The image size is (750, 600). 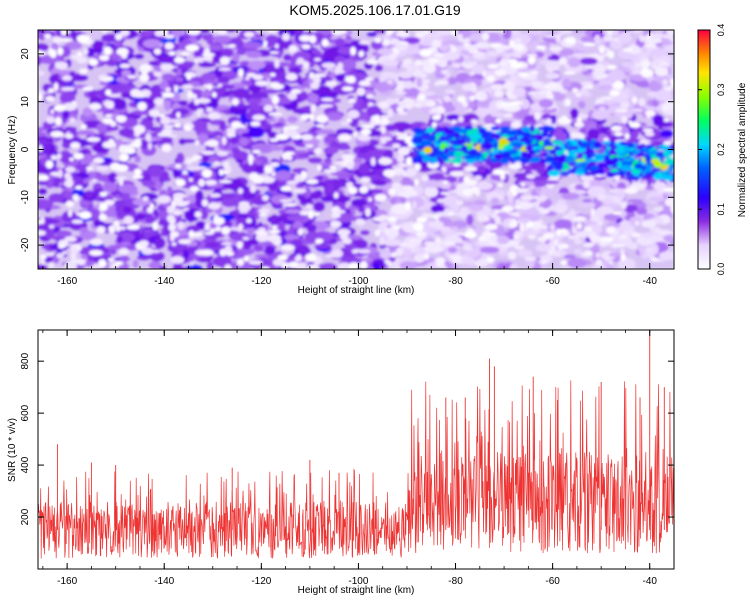 What do you see at coordinates (12, 450) in the screenshot?
I see `snr-y-axis-label: SNR (10 * v/v)` at bounding box center [12, 450].